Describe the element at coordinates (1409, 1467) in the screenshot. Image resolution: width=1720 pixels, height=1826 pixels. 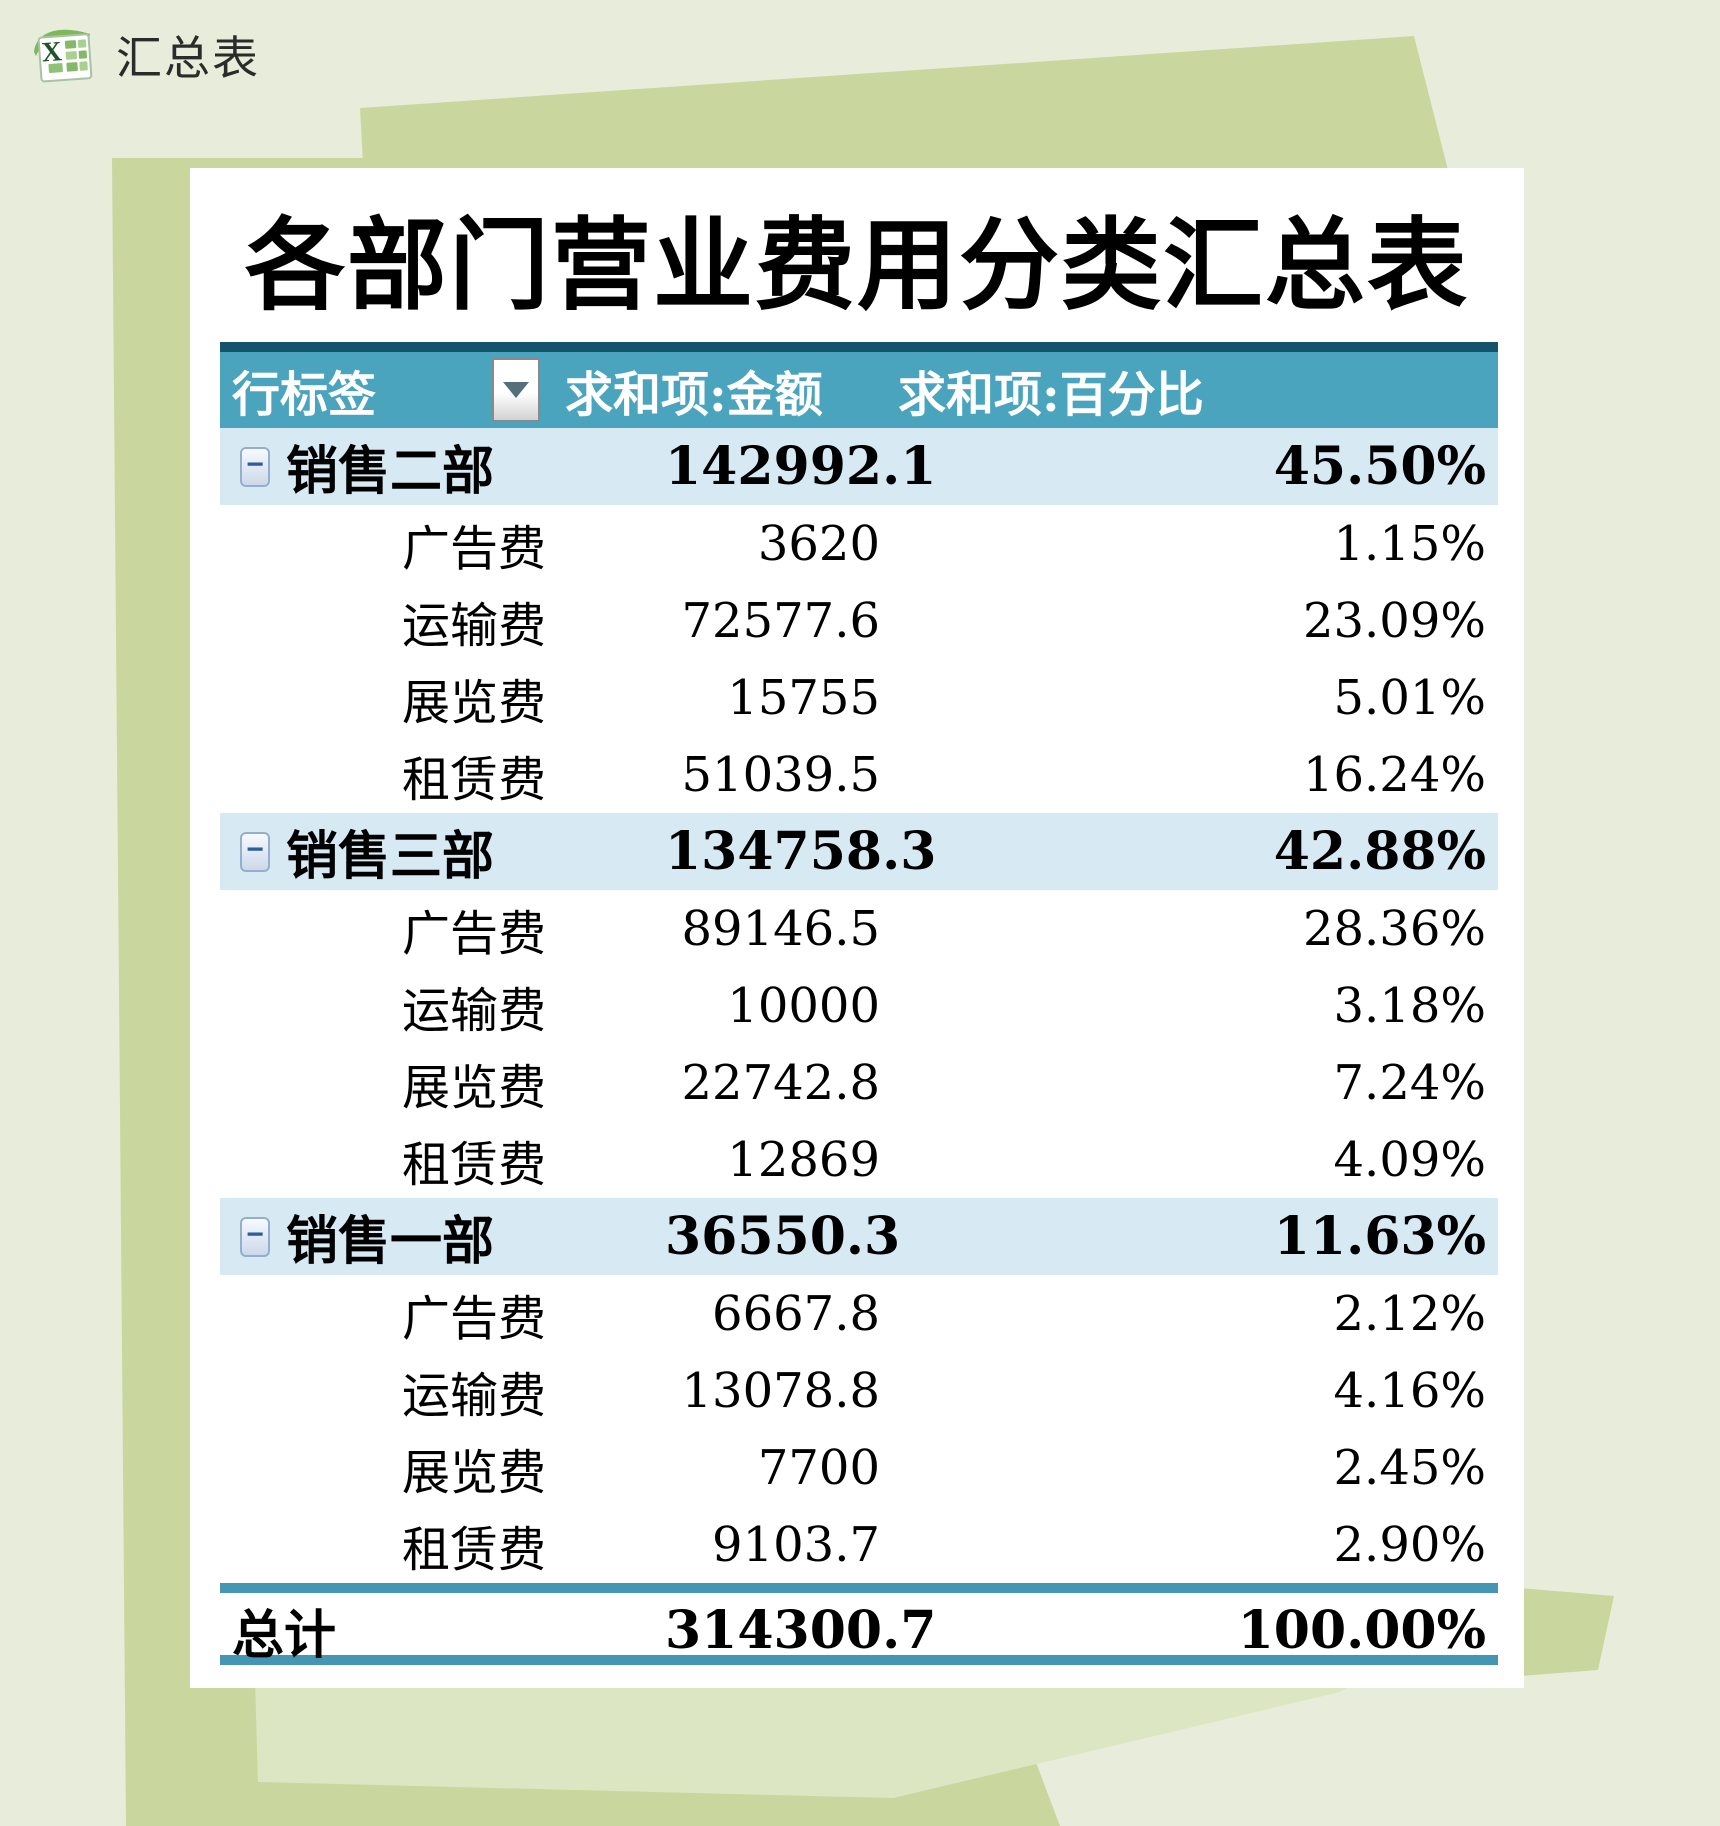
I see `item-percent: 2.45%` at that location.